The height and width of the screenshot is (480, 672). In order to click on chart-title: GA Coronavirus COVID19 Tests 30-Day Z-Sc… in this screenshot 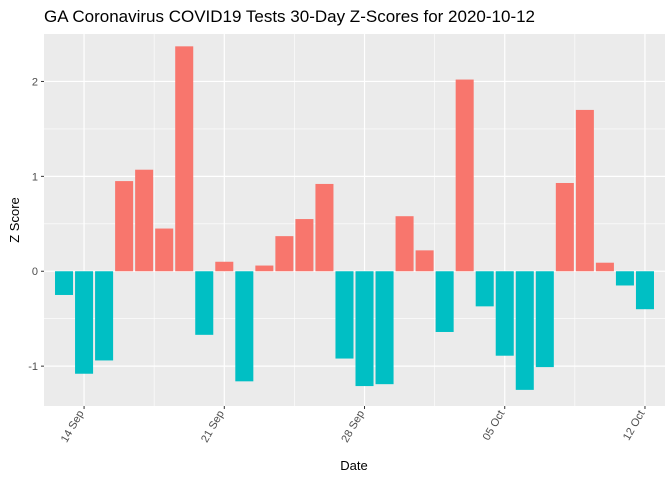, I will do `click(289, 16)`.